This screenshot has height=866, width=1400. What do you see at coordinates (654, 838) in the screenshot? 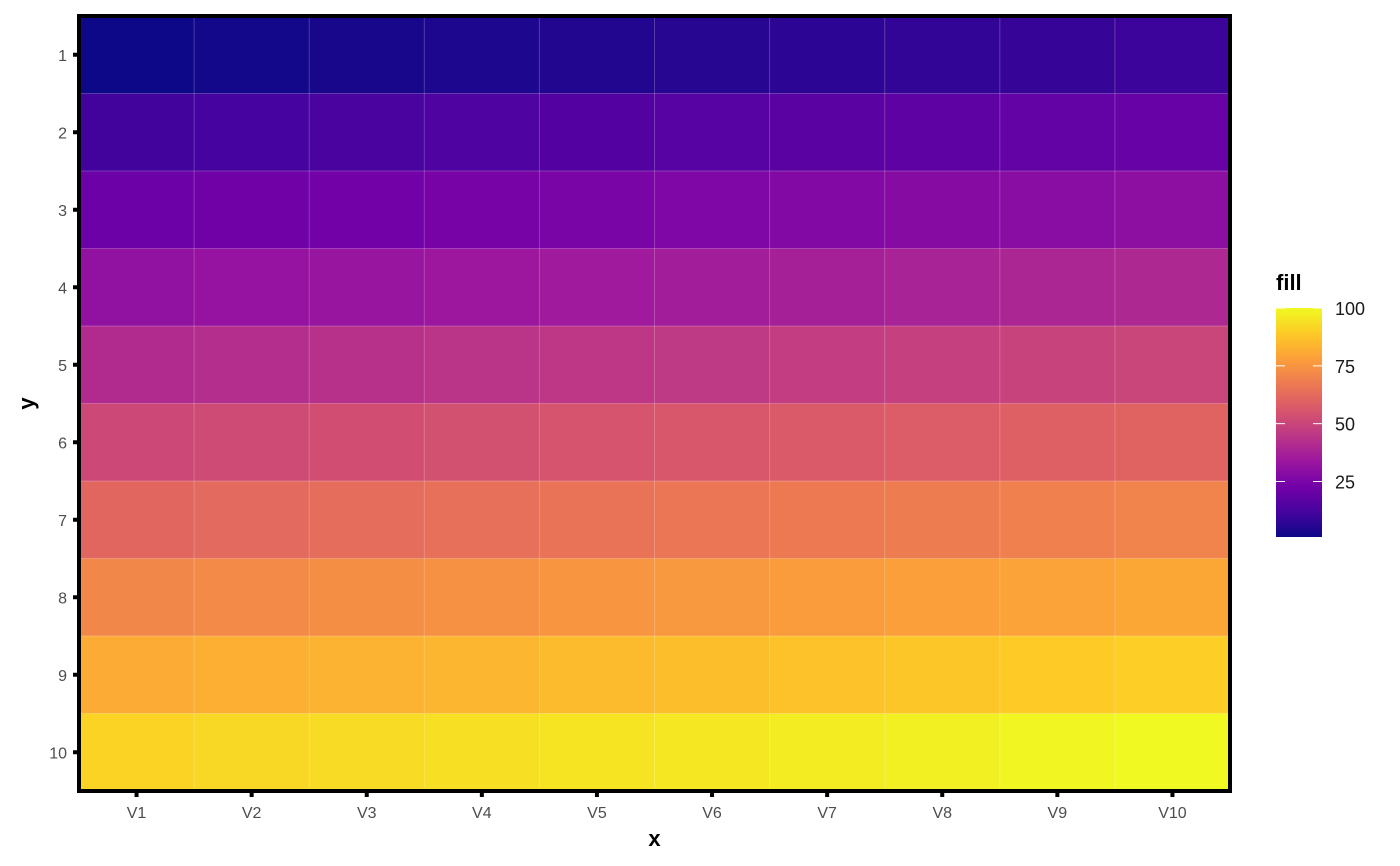
I see `x-axis-title: x` at bounding box center [654, 838].